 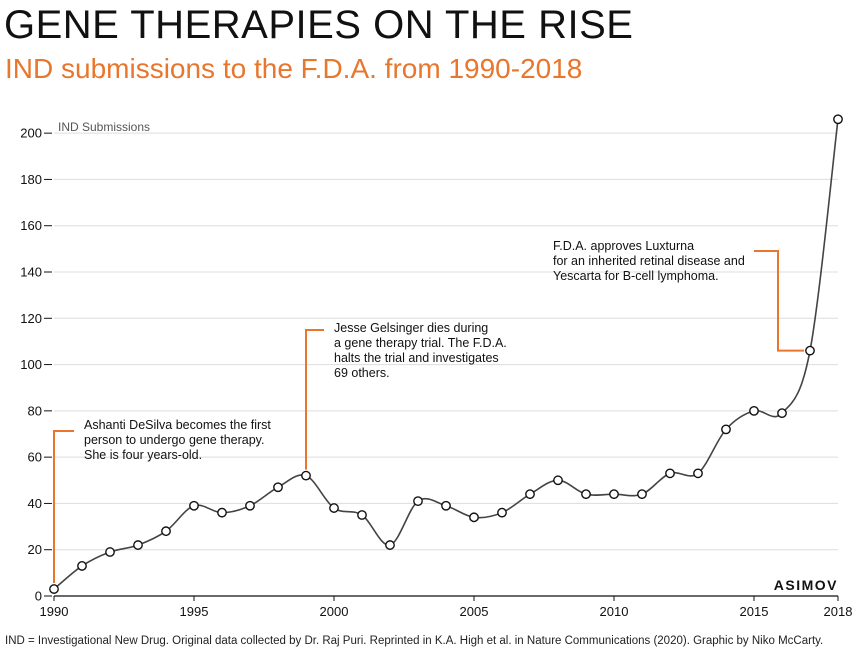 I want to click on y-tick-label: 60, so click(x=35, y=457).